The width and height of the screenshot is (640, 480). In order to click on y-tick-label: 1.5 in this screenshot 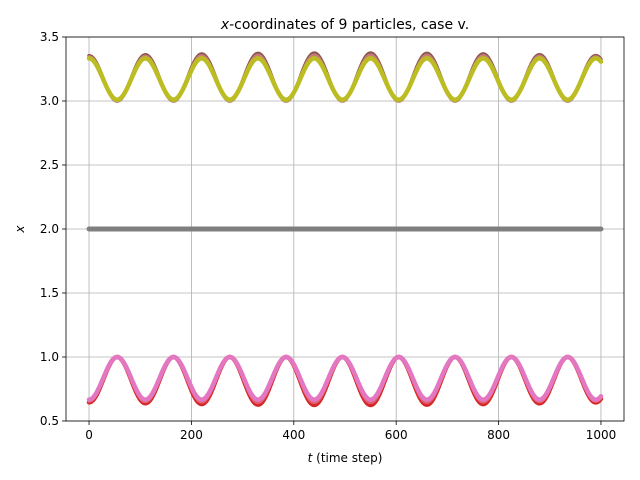, I will do `click(49, 293)`.